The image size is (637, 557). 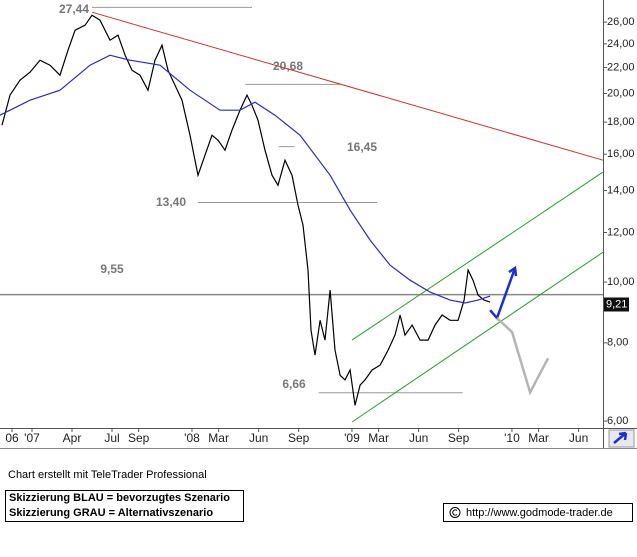 I want to click on source-url: http://www.godmode-trader.de, so click(x=539, y=513).